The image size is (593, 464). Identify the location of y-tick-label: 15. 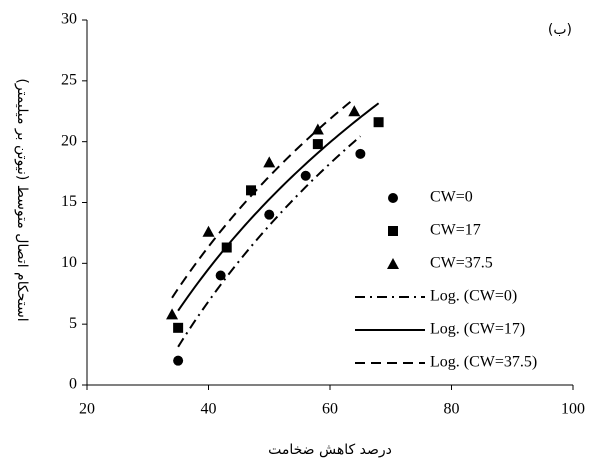
(69, 201).